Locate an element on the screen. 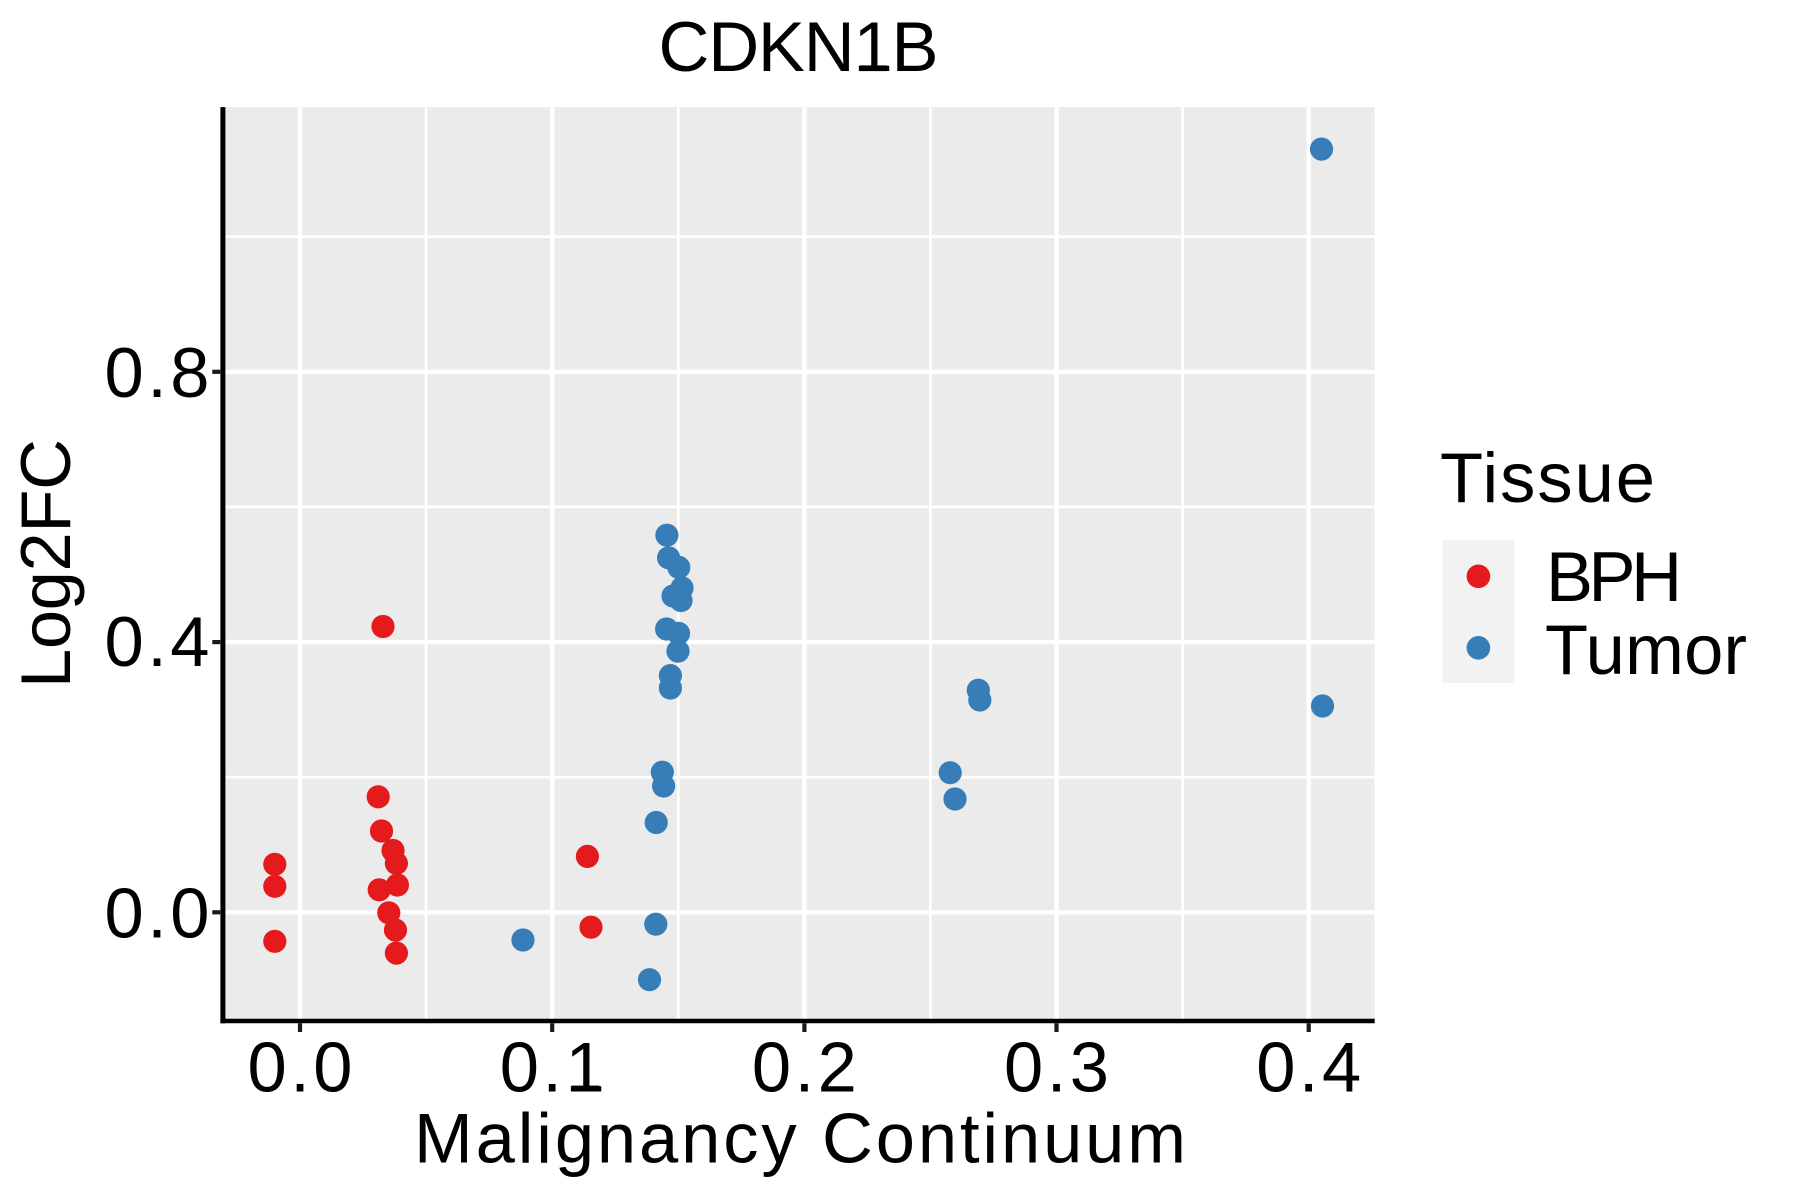 This screenshot has width=1800, height=1200. svg-text: Malignancy Continuum is located at coordinates (800, 1138).